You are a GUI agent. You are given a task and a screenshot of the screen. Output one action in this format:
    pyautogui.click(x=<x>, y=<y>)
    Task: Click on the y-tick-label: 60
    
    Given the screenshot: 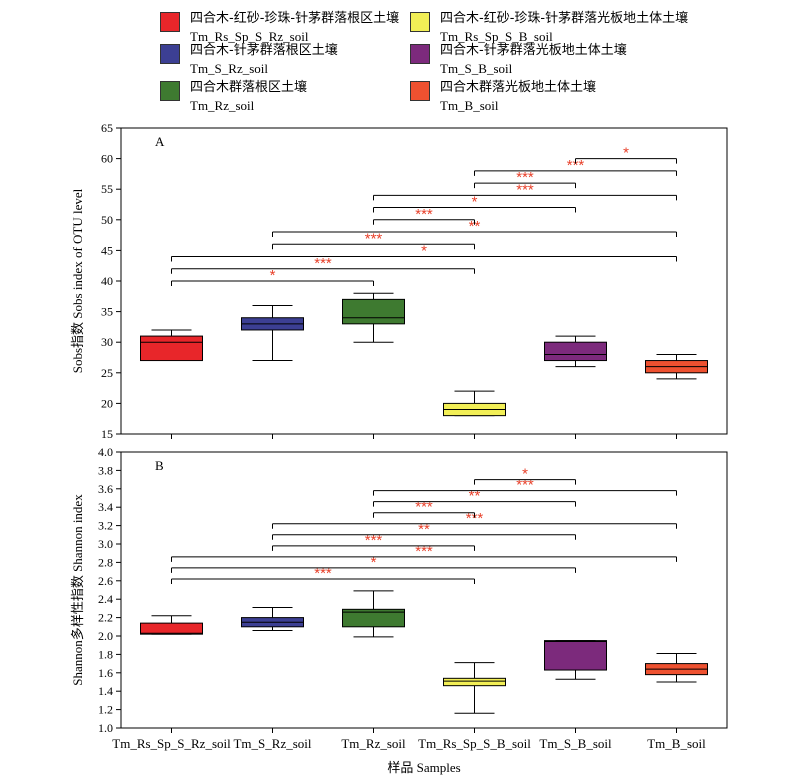 What is the action you would take?
    pyautogui.click(x=107, y=159)
    